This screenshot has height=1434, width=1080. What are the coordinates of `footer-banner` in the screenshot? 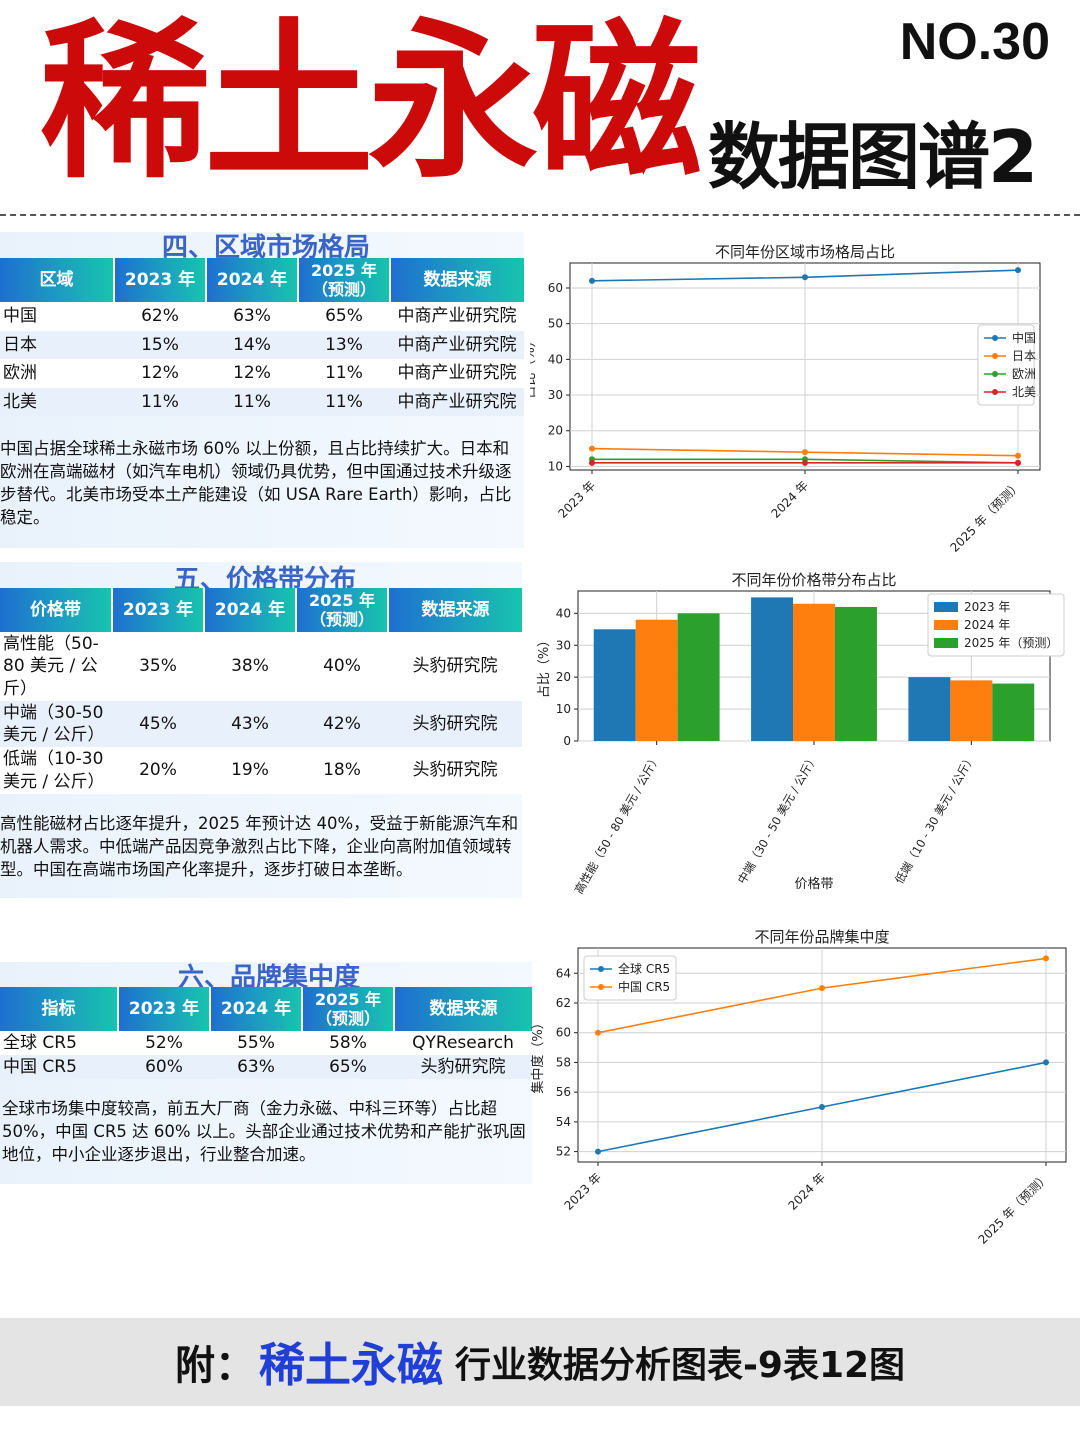 It's located at (540, 1362).